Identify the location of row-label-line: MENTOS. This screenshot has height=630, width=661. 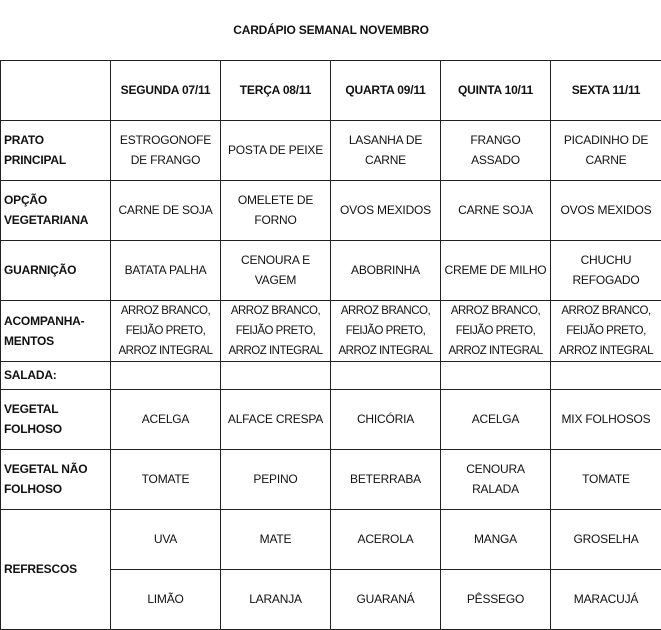
(57, 341).